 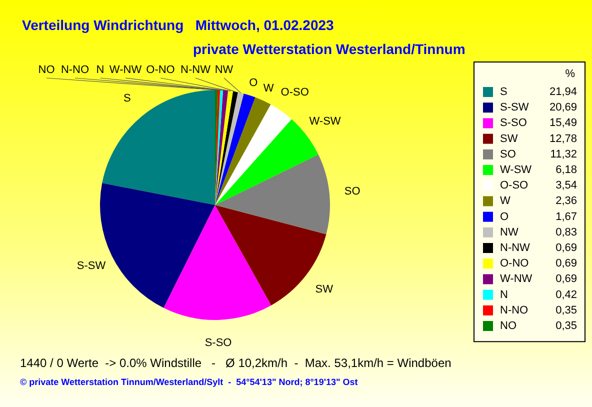 What do you see at coordinates (509, 232) in the screenshot?
I see `legend-label: NW` at bounding box center [509, 232].